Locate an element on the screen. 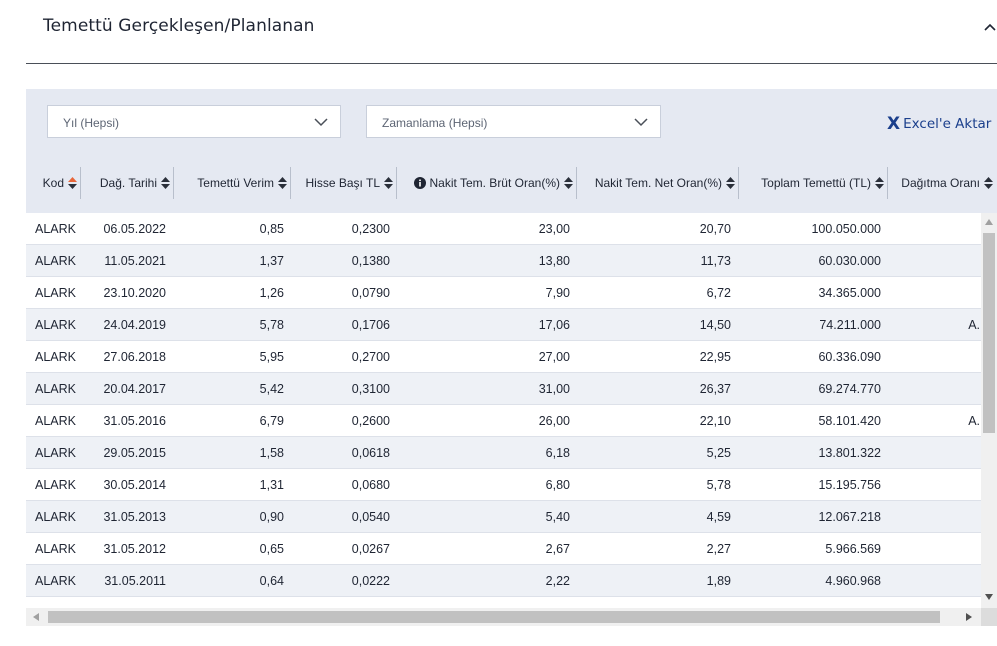  cell-date: 11.05.2021 is located at coordinates (135, 261).